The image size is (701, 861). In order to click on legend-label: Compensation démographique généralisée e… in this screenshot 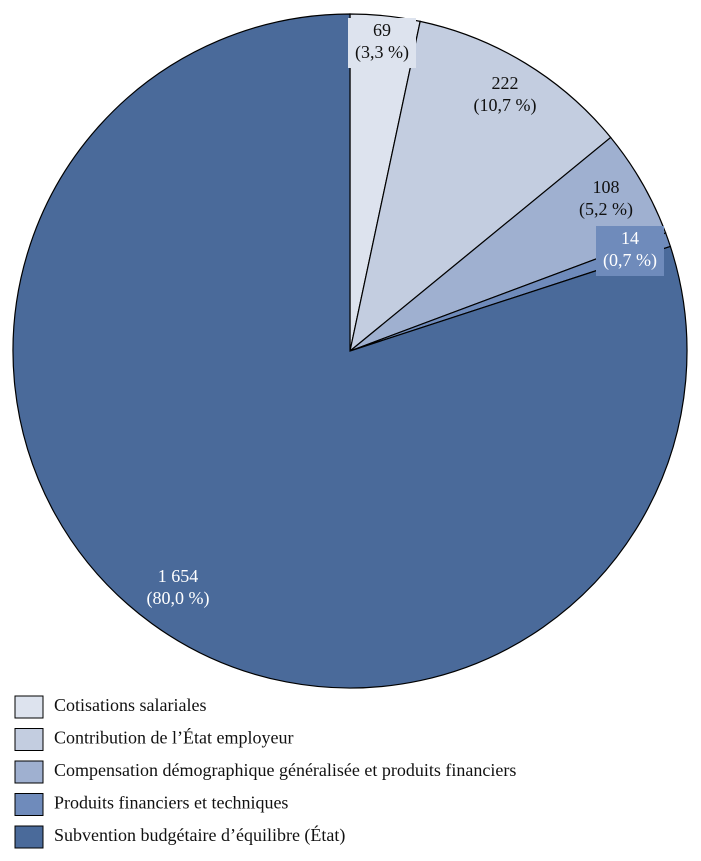, I will do `click(285, 770)`.